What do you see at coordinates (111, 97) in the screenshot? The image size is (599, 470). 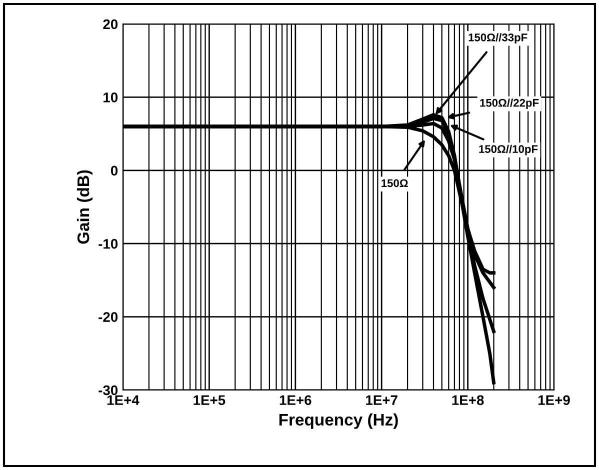 I see `y-tick-label: 10` at bounding box center [111, 97].